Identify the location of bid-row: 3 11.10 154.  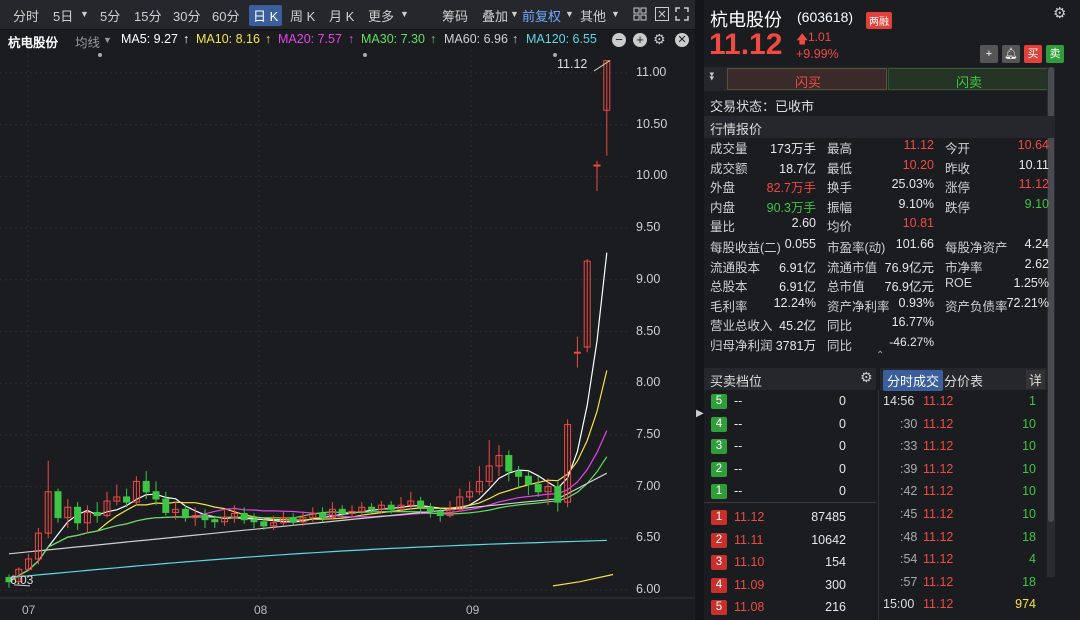
(791, 563).